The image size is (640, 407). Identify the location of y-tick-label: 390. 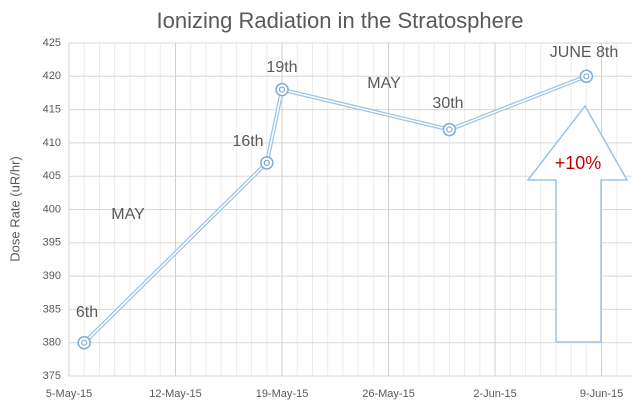
(52, 276).